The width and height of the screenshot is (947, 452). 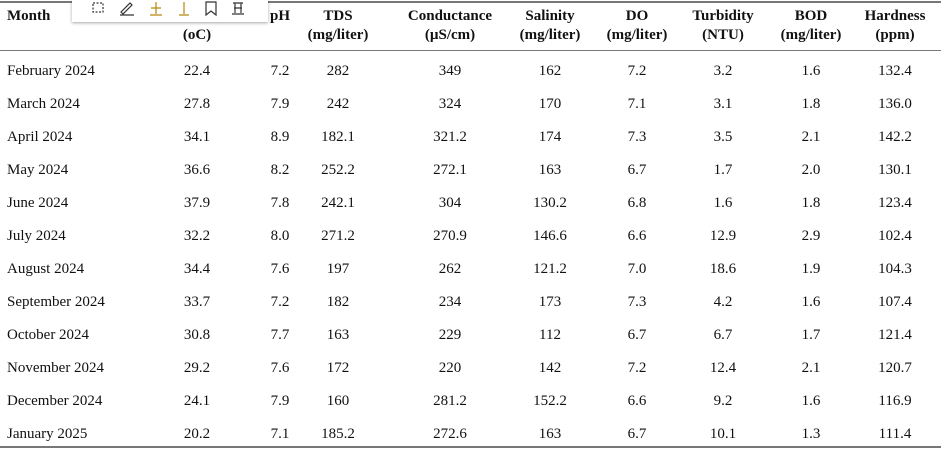 I want to click on value-cell: 349, so click(x=450, y=71).